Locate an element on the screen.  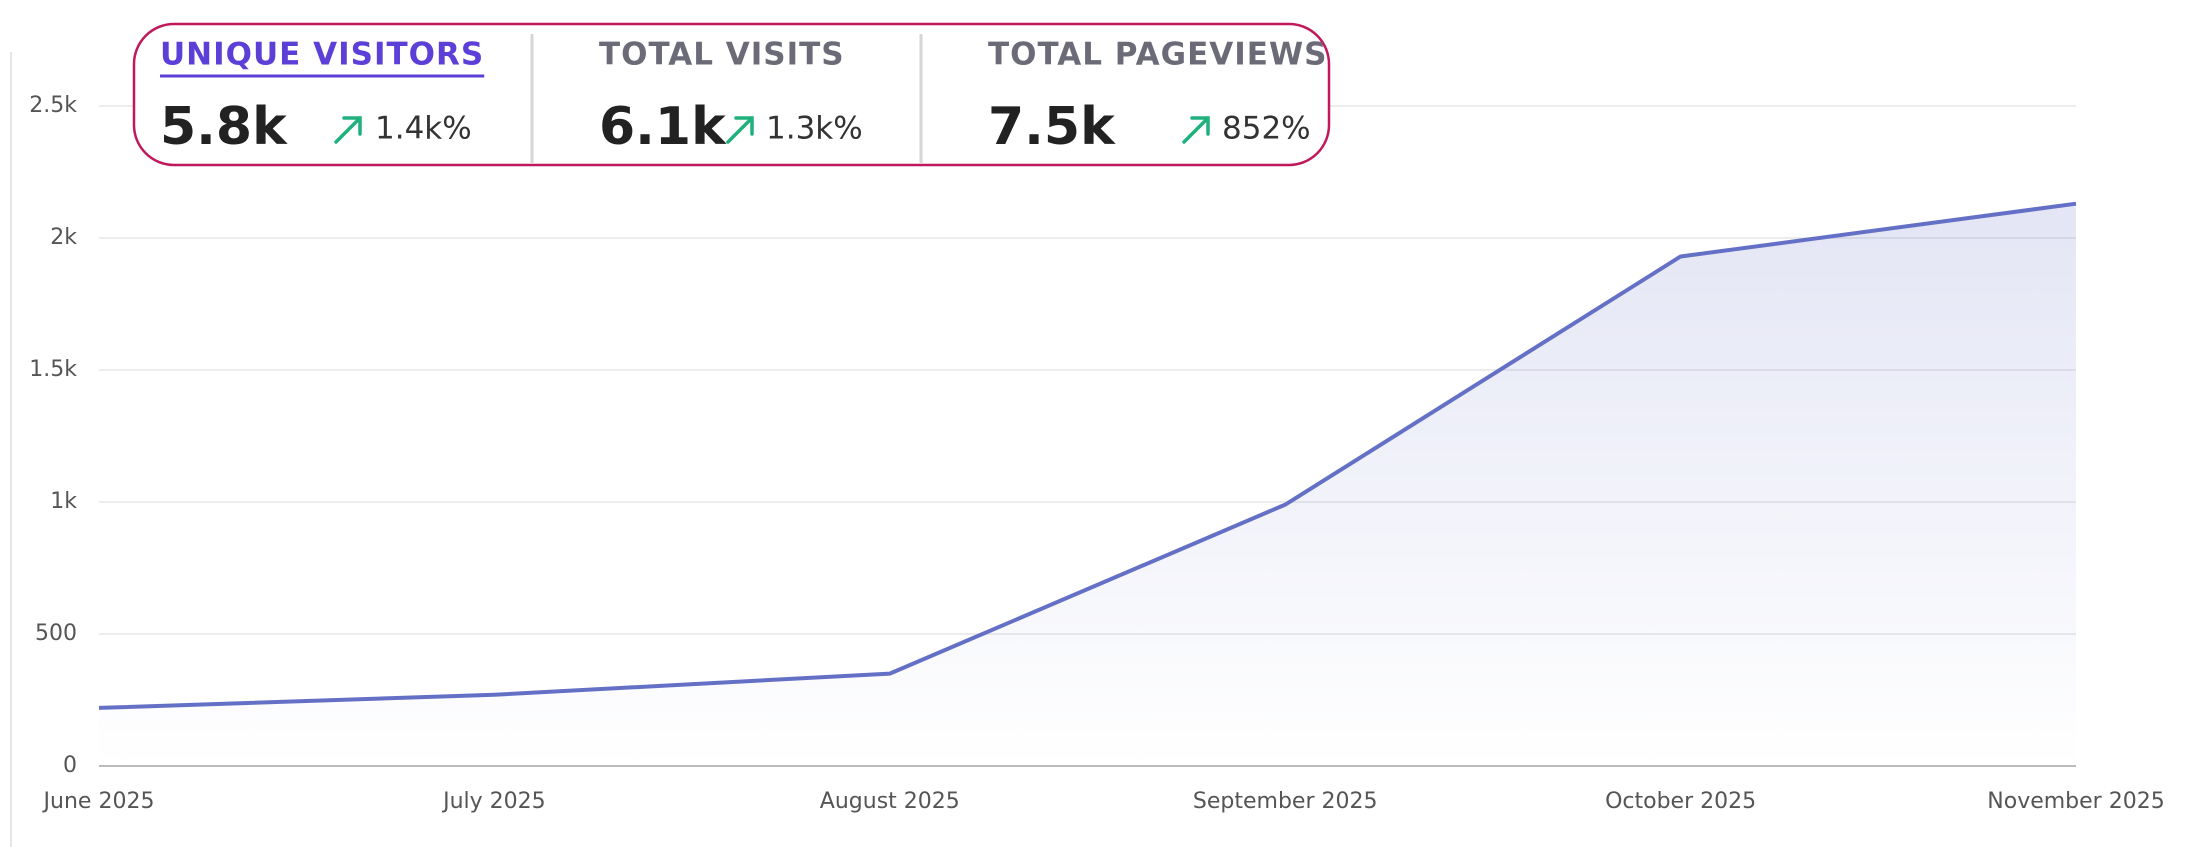
y-tick-label: 1.5k is located at coordinates (53, 369).